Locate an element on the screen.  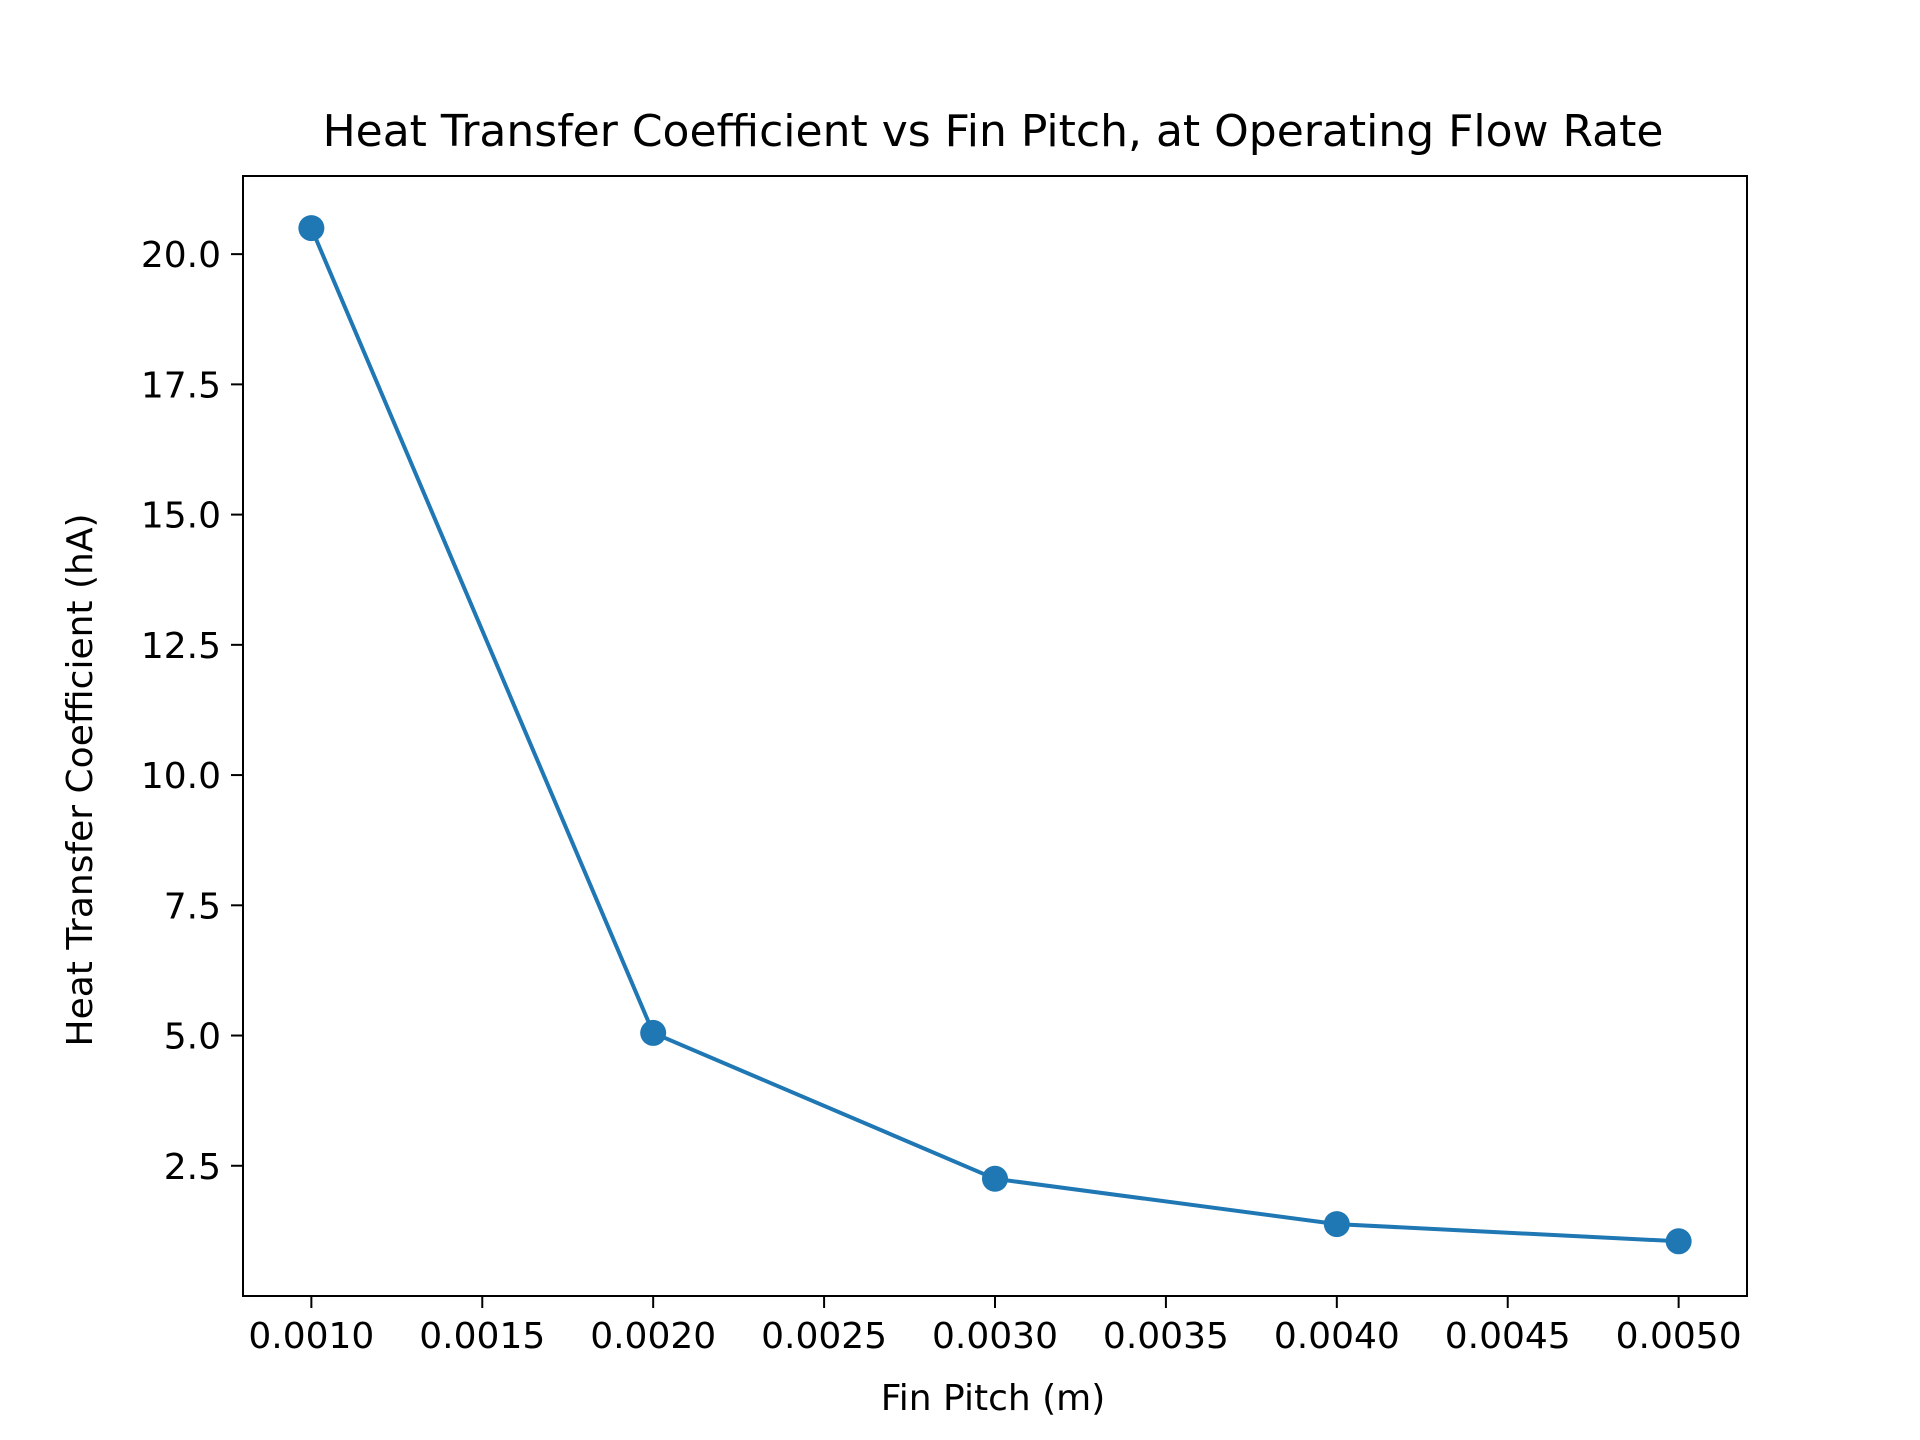
x-tick-label: 0.0010 is located at coordinates (311, 1336).